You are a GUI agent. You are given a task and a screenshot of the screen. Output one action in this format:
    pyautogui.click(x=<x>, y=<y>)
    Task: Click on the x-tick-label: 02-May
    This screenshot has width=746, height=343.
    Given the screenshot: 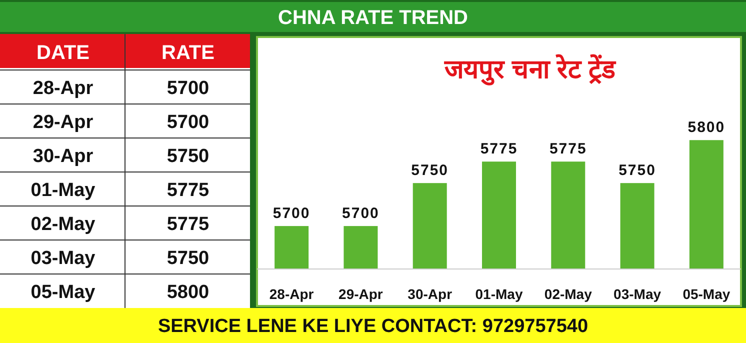 What is the action you would take?
    pyautogui.click(x=568, y=294)
    